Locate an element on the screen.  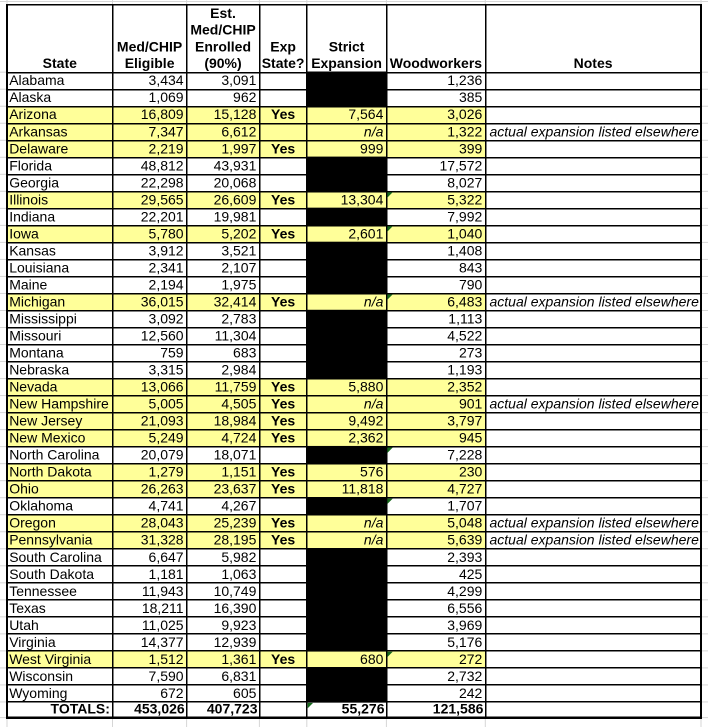
svg-text: Wyoming is located at coordinates (38, 693).